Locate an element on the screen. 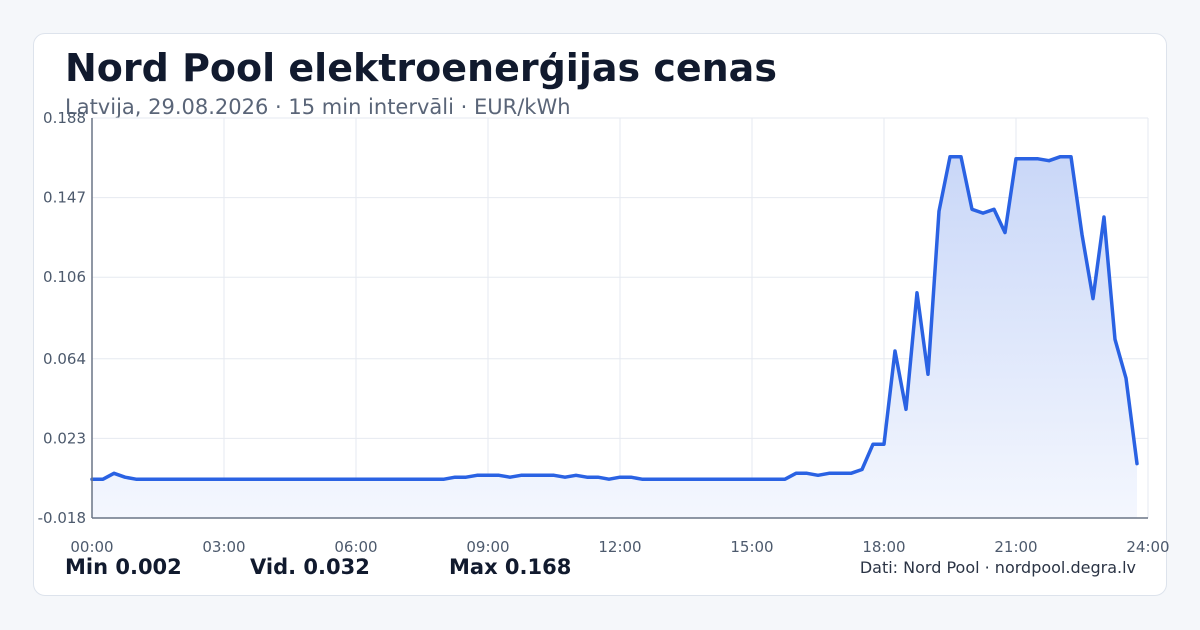  data-source: Dati: Nord Pool · nordpool.degra.lv is located at coordinates (997, 567).